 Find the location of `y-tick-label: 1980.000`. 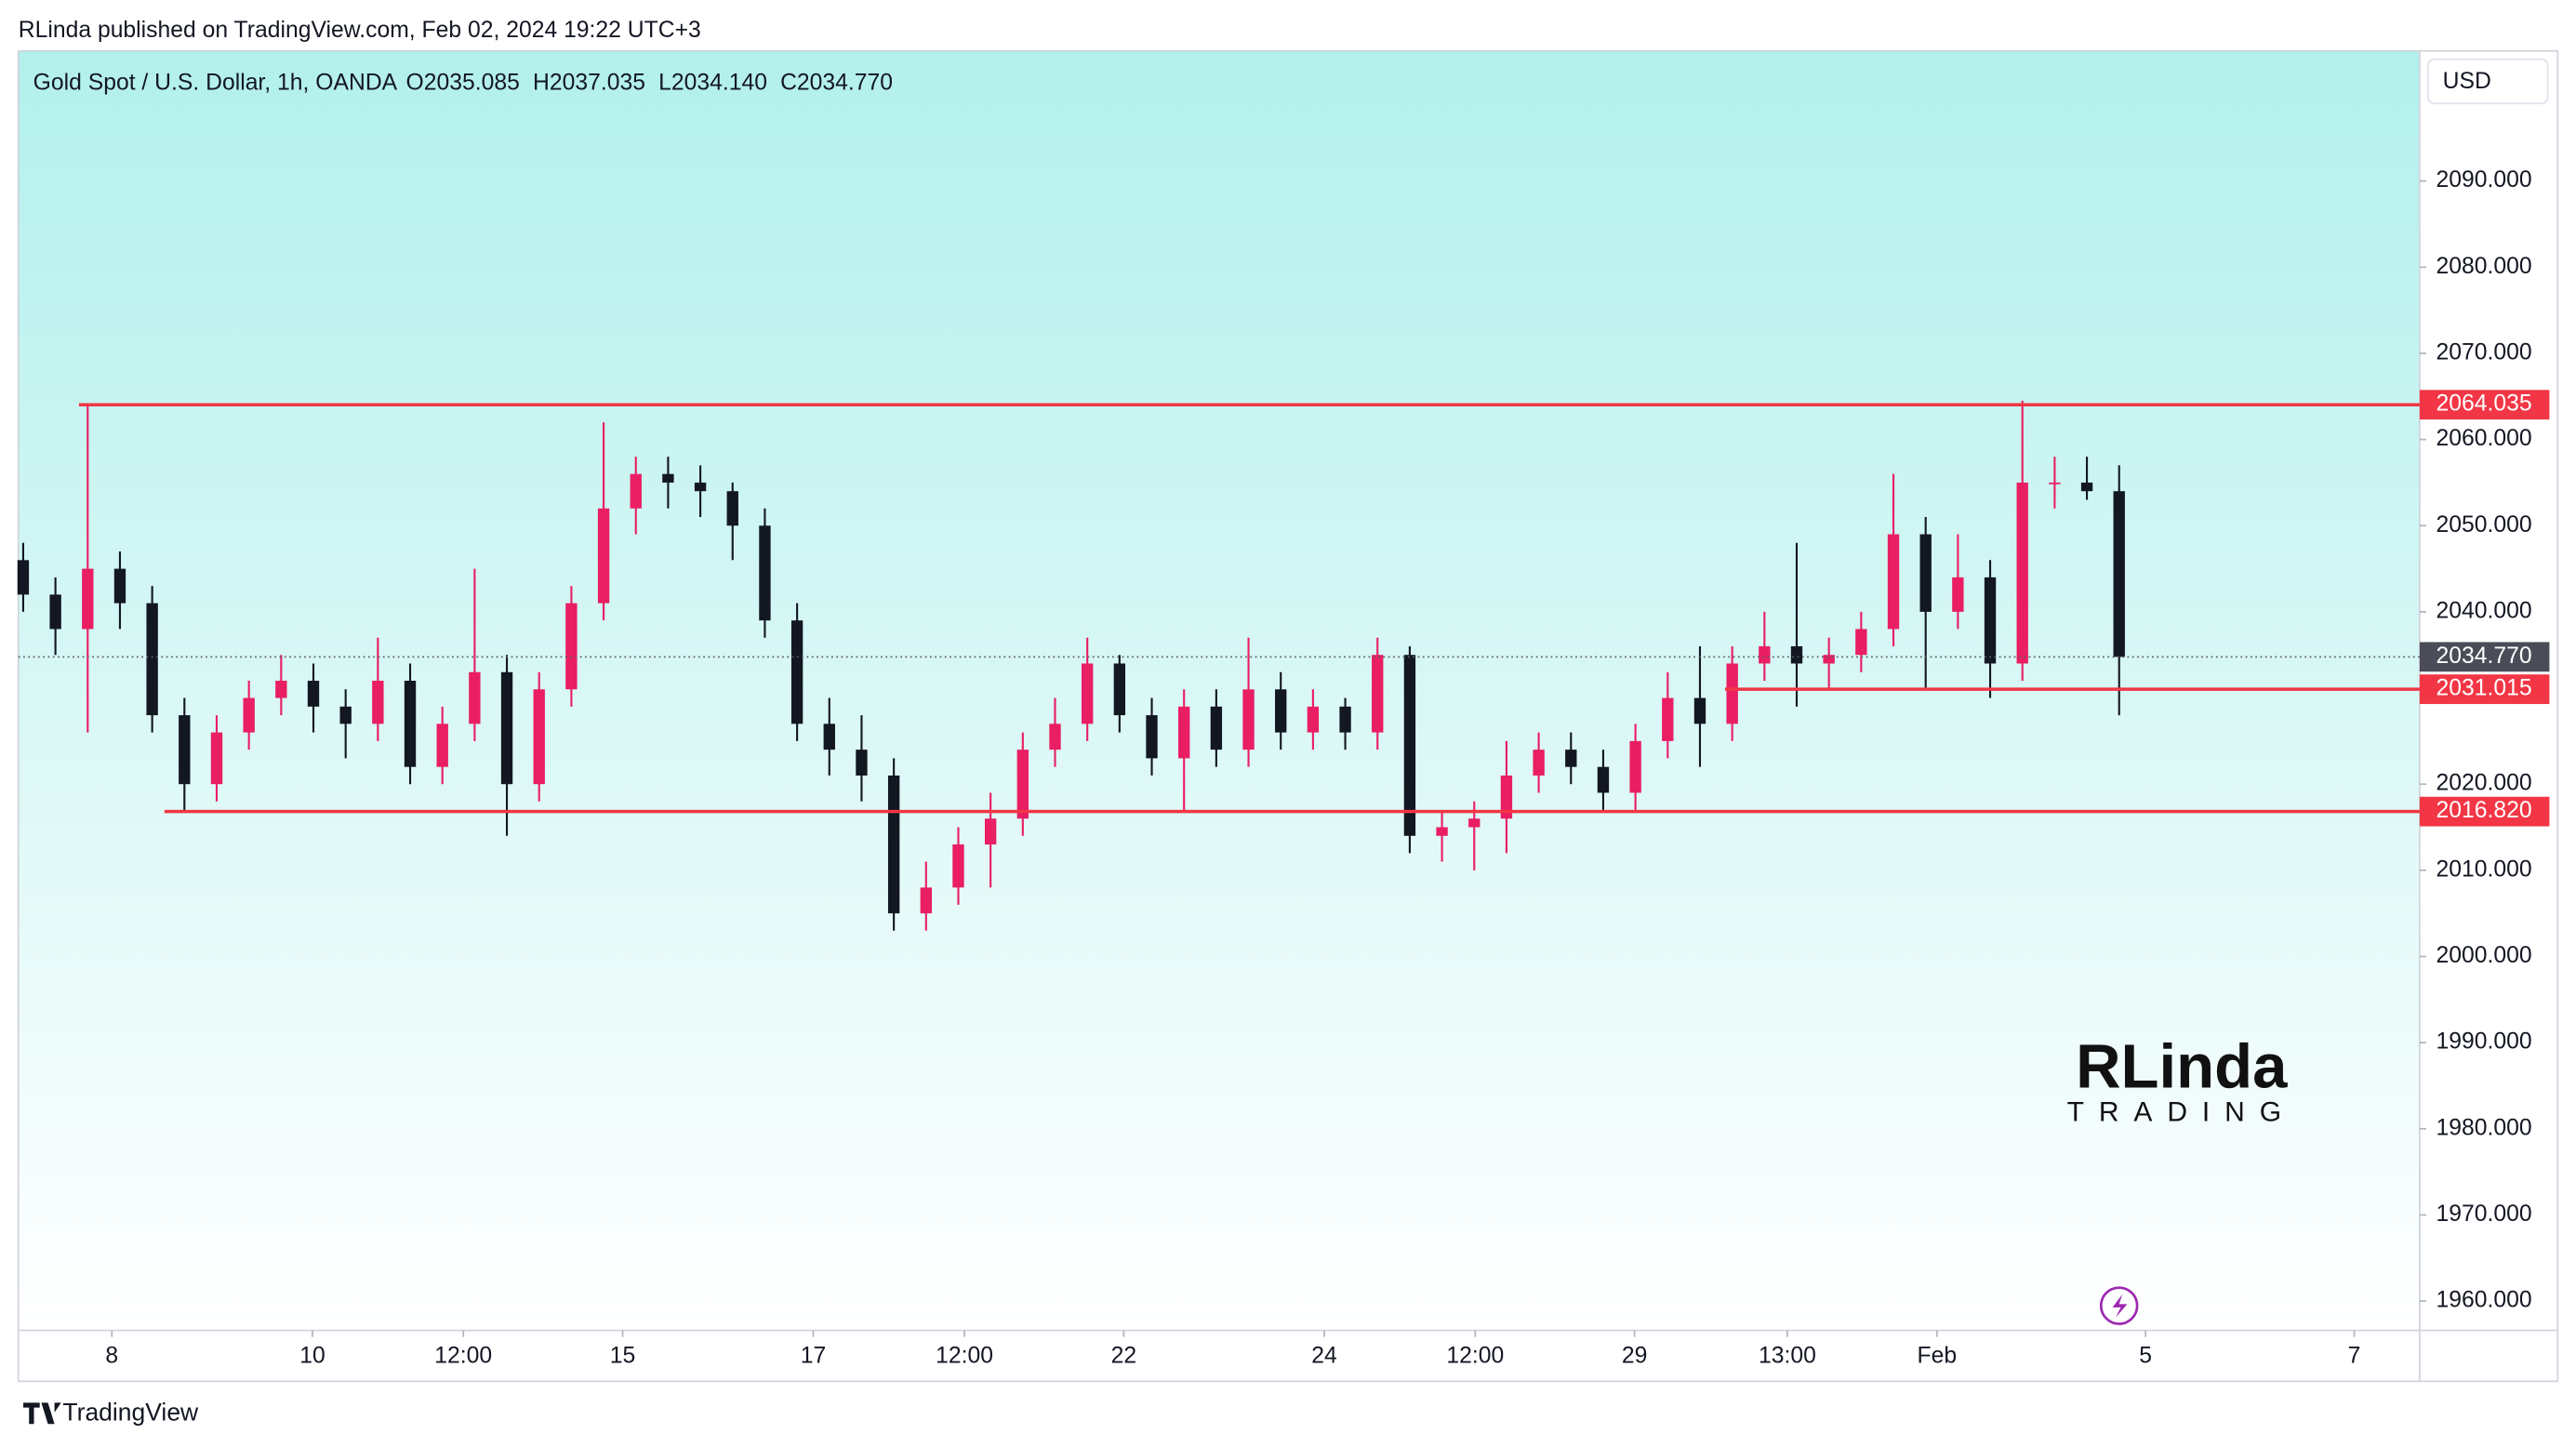

y-tick-label: 1980.000 is located at coordinates (2484, 1128).